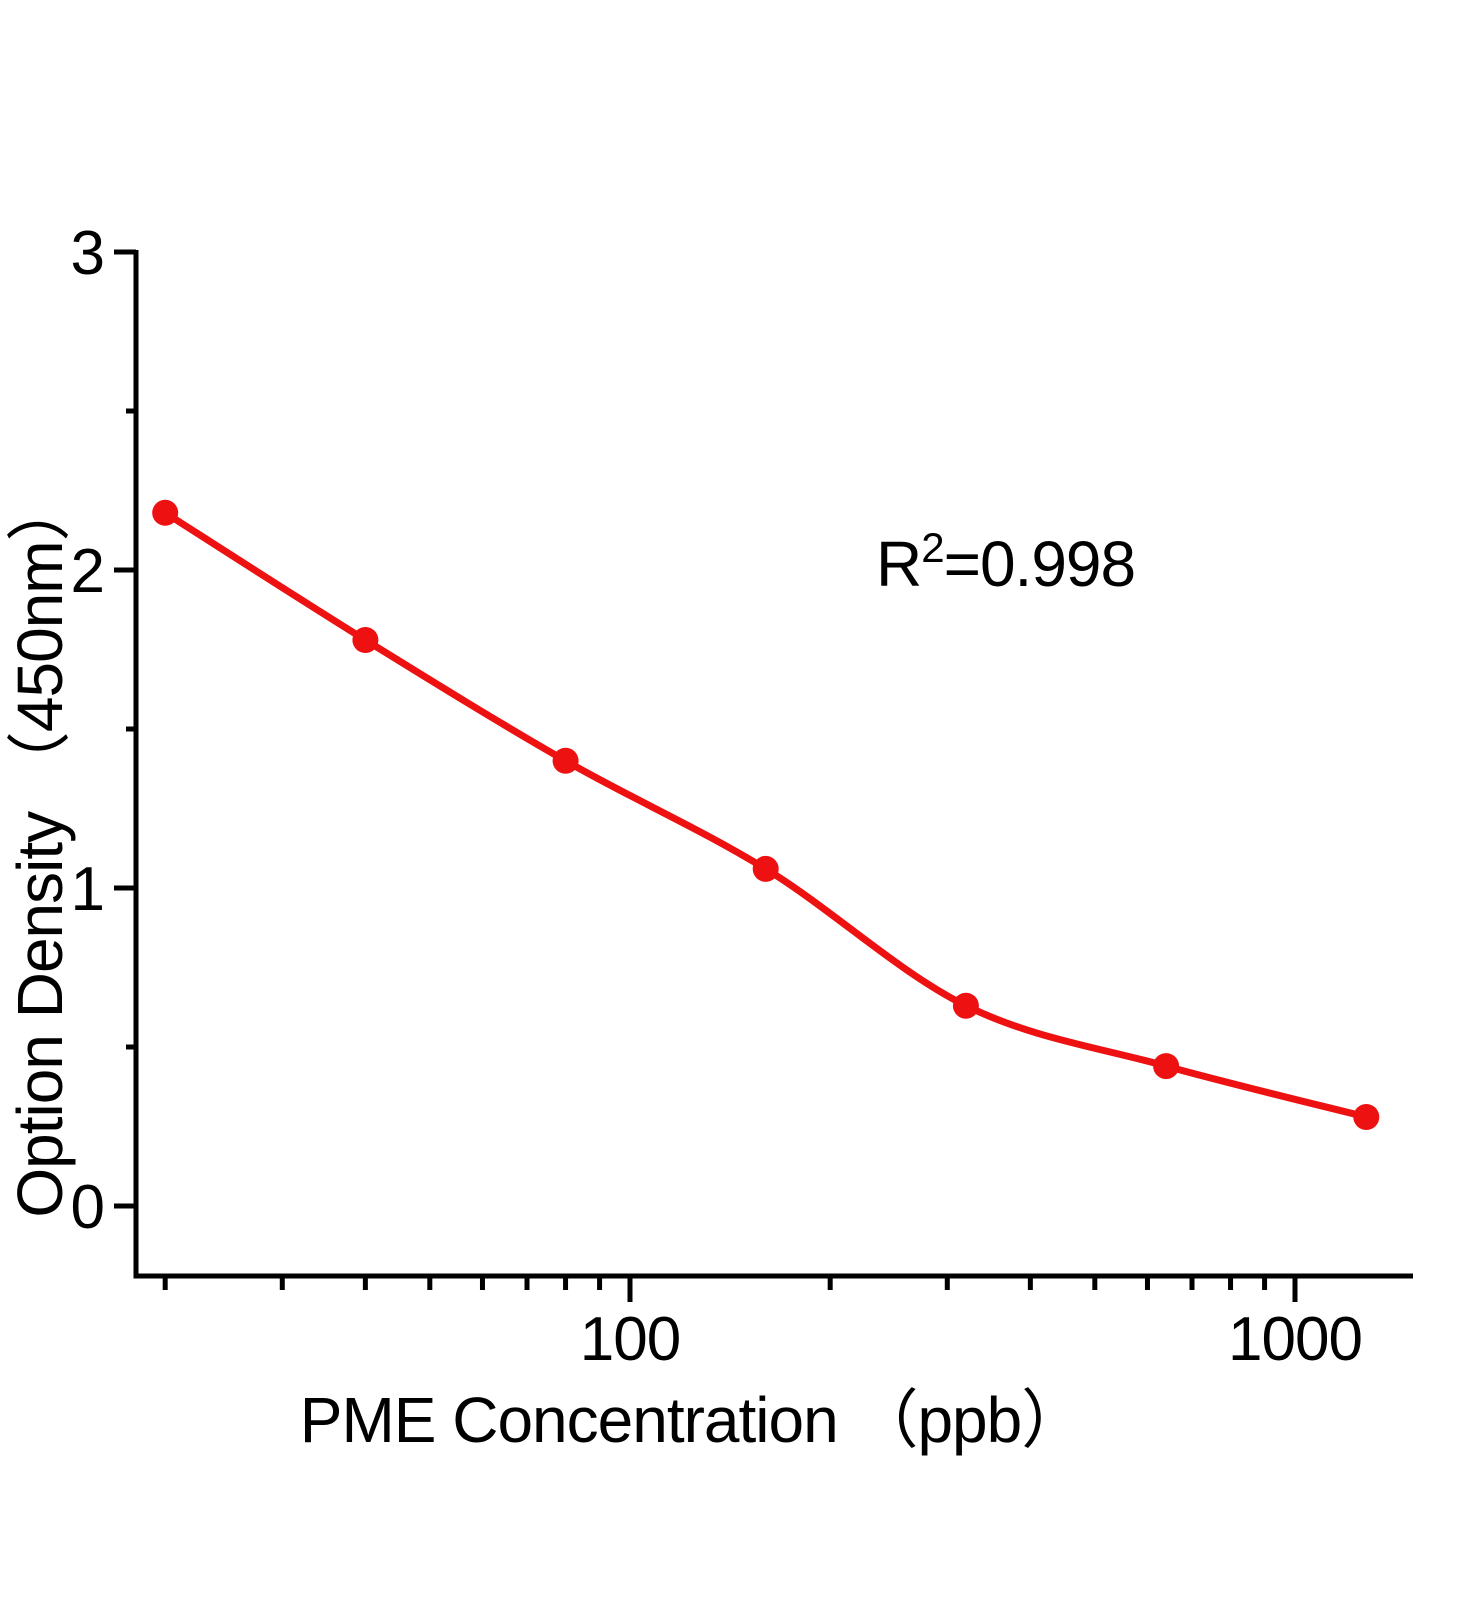 The image size is (1472, 1600). I want to click on y-tick-label-1: 1, so click(87, 889).